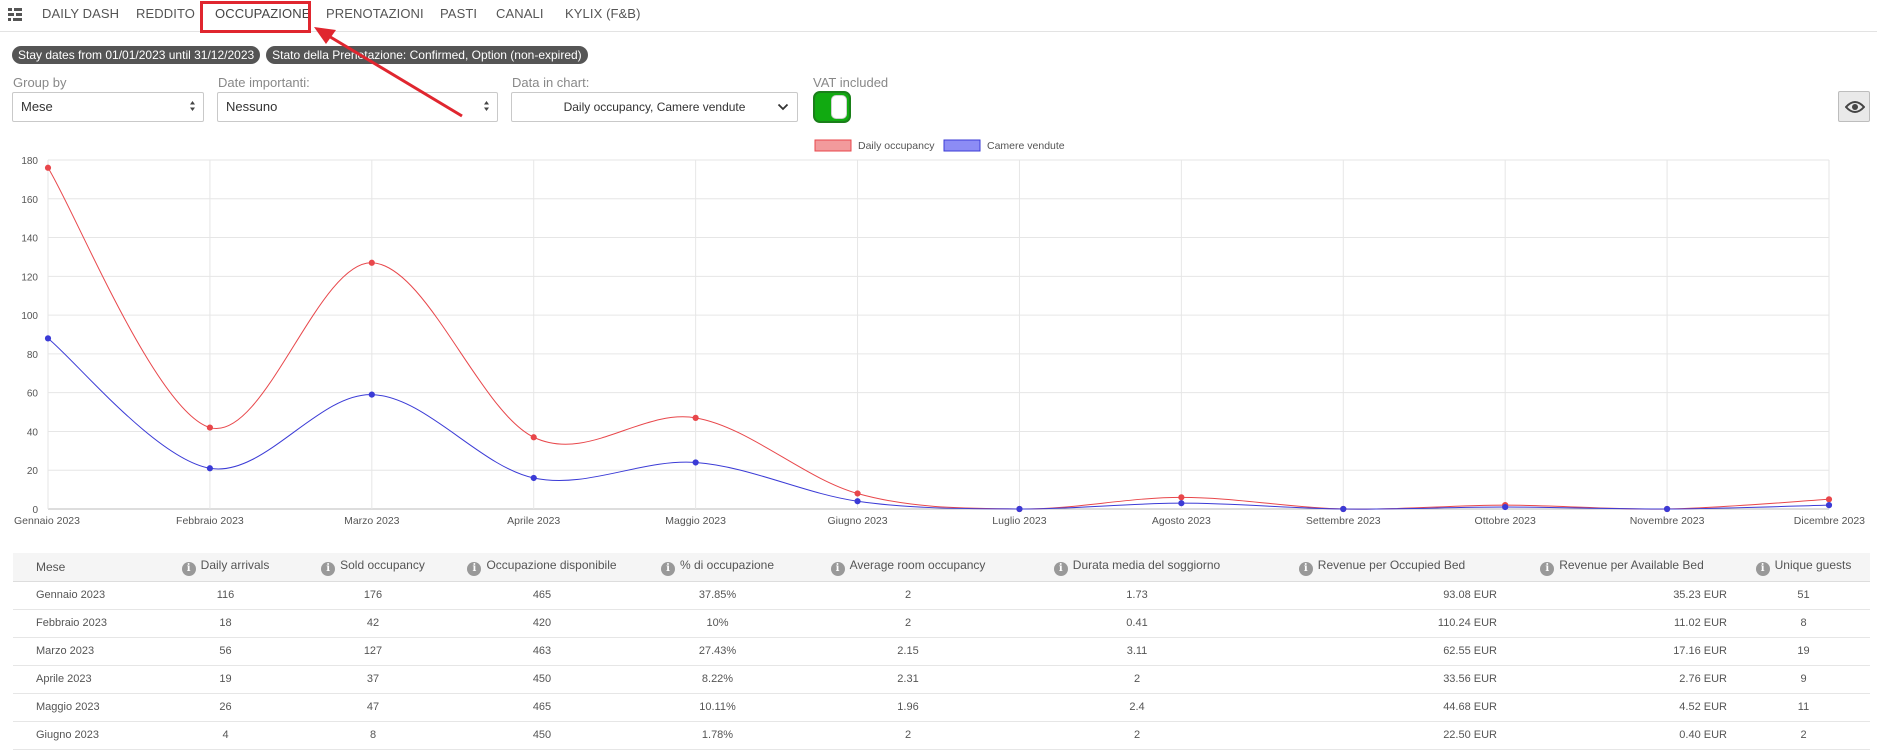  What do you see at coordinates (83, 595) in the screenshot?
I see `table-cell: Gennaio 2023` at bounding box center [83, 595].